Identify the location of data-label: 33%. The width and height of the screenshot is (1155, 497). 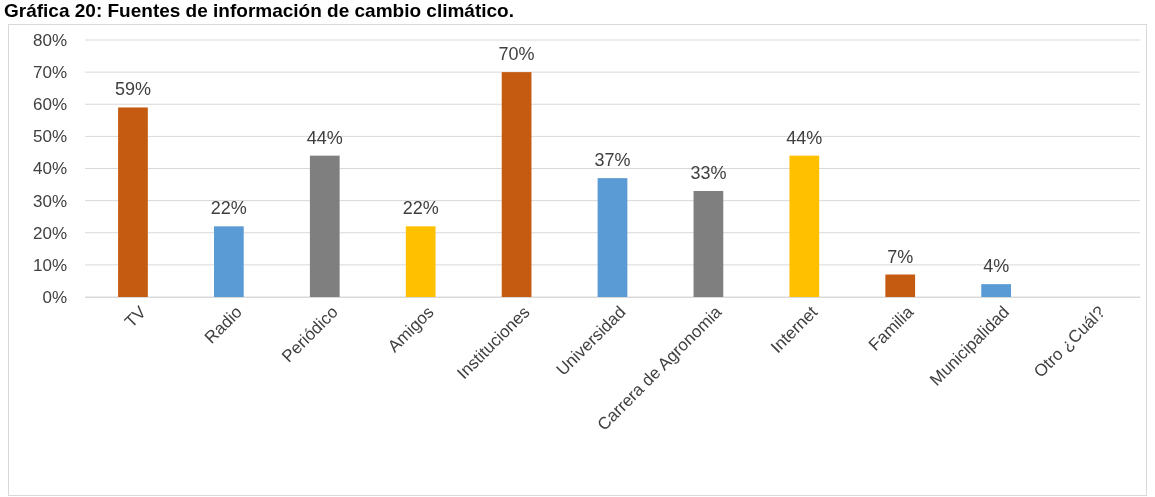
(708, 172).